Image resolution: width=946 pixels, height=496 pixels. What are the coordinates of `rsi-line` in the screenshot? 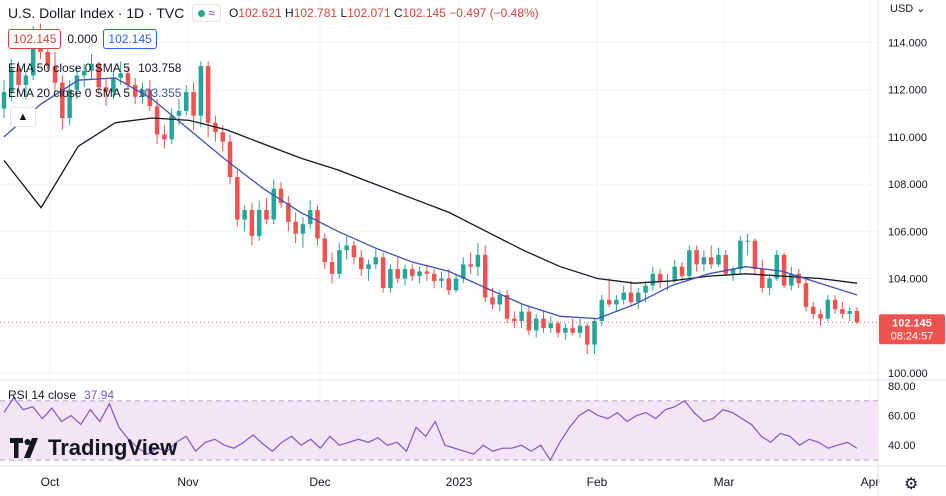 It's located at (430, 429).